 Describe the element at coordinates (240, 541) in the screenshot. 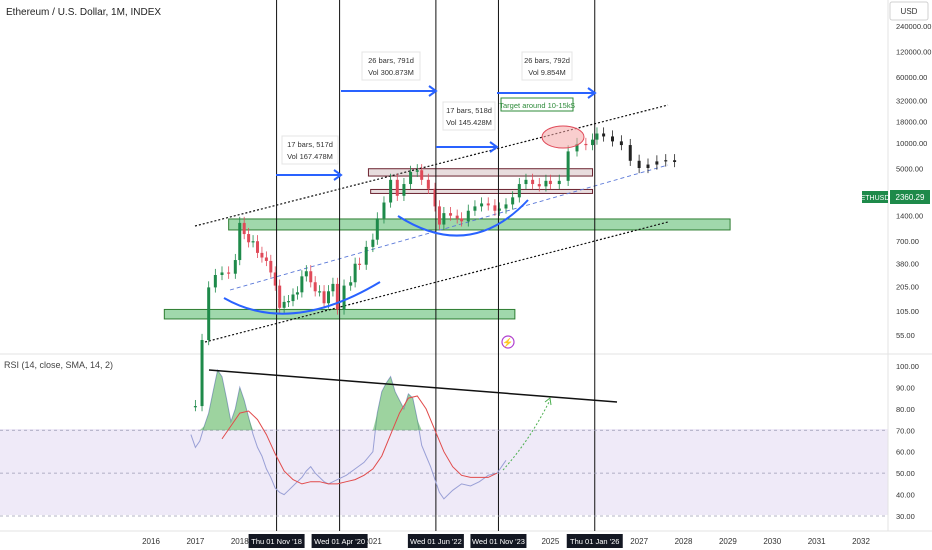

I see `time-tick: 2018` at that location.